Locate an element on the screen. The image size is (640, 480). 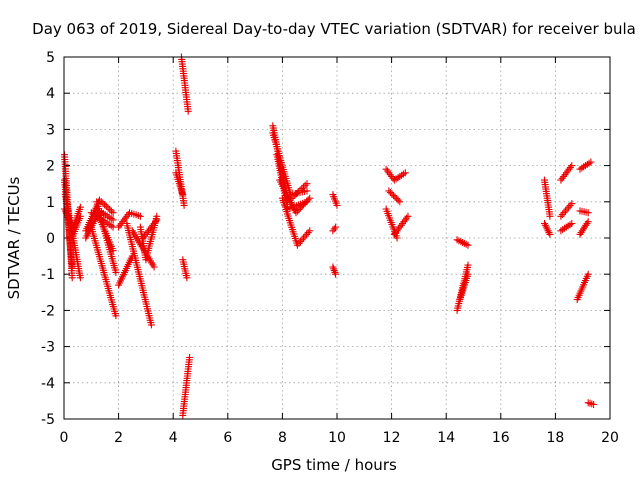
series-sat-0f is located at coordinates (76, 227).